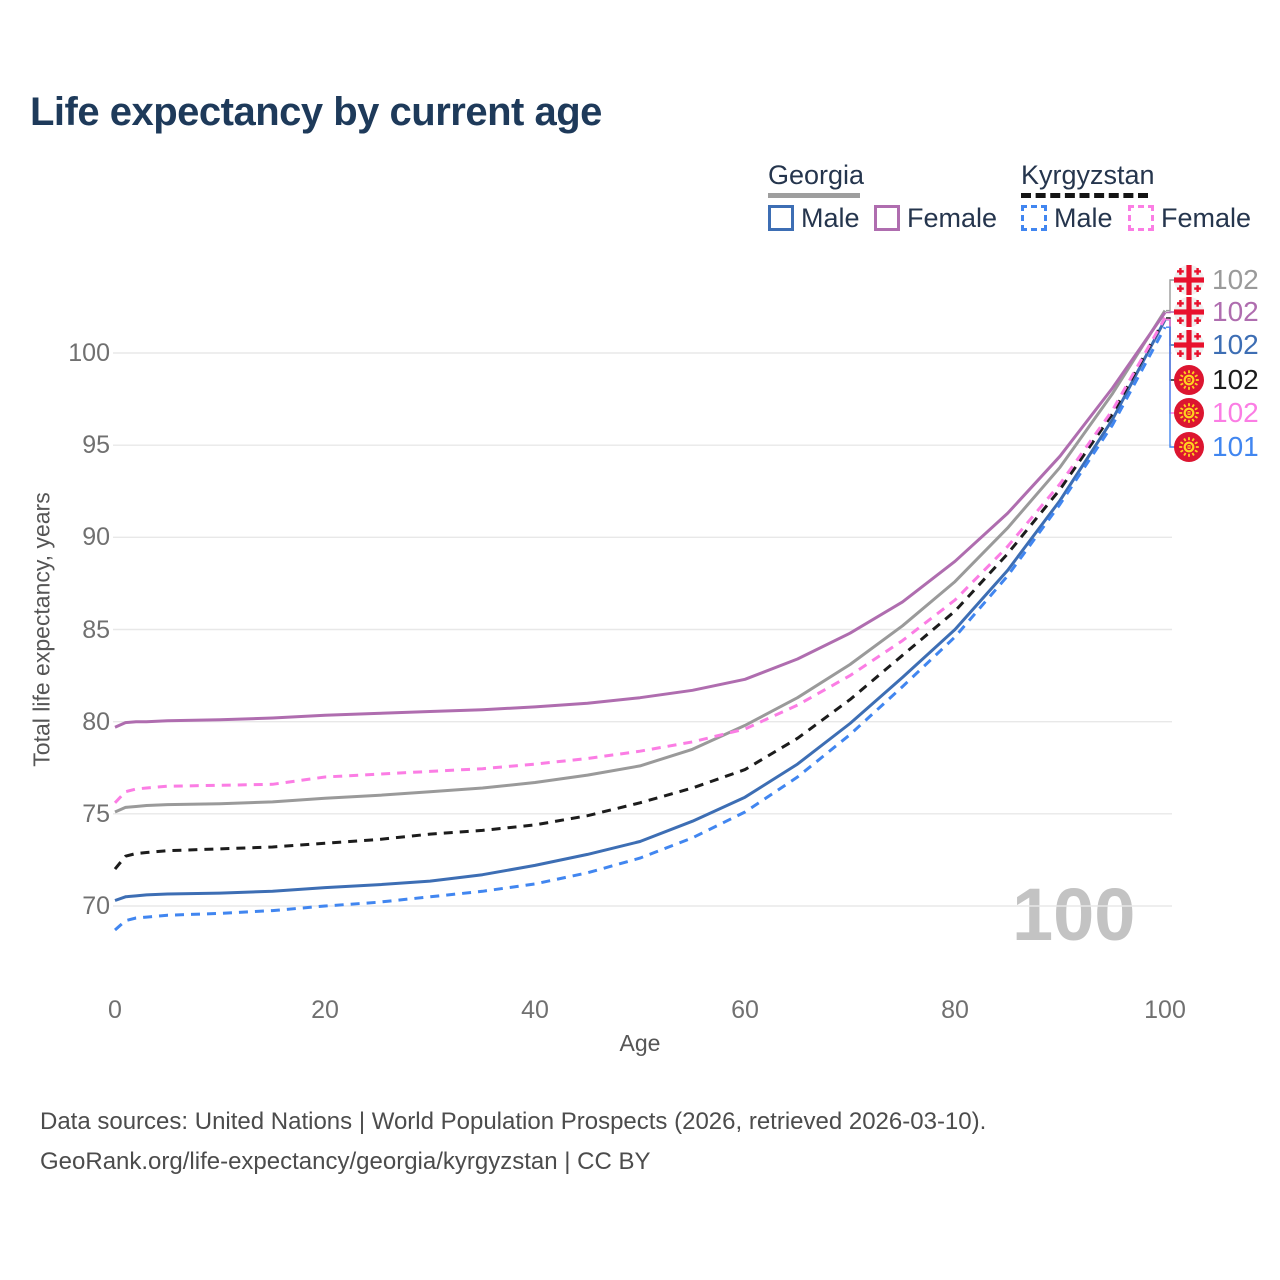 This screenshot has height=1280, width=1280. I want to click on y-tick-label: 90, so click(96, 537).